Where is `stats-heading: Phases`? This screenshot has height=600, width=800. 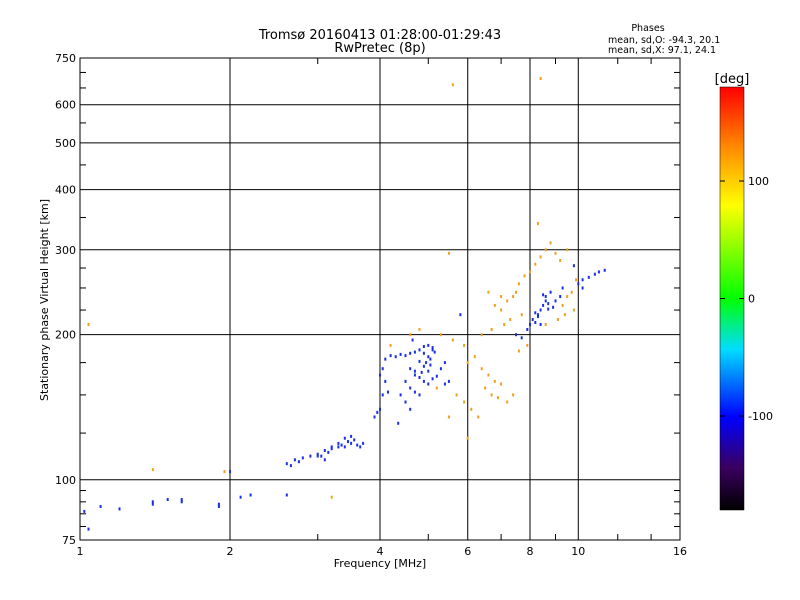
stats-heading: Phases is located at coordinates (647, 28).